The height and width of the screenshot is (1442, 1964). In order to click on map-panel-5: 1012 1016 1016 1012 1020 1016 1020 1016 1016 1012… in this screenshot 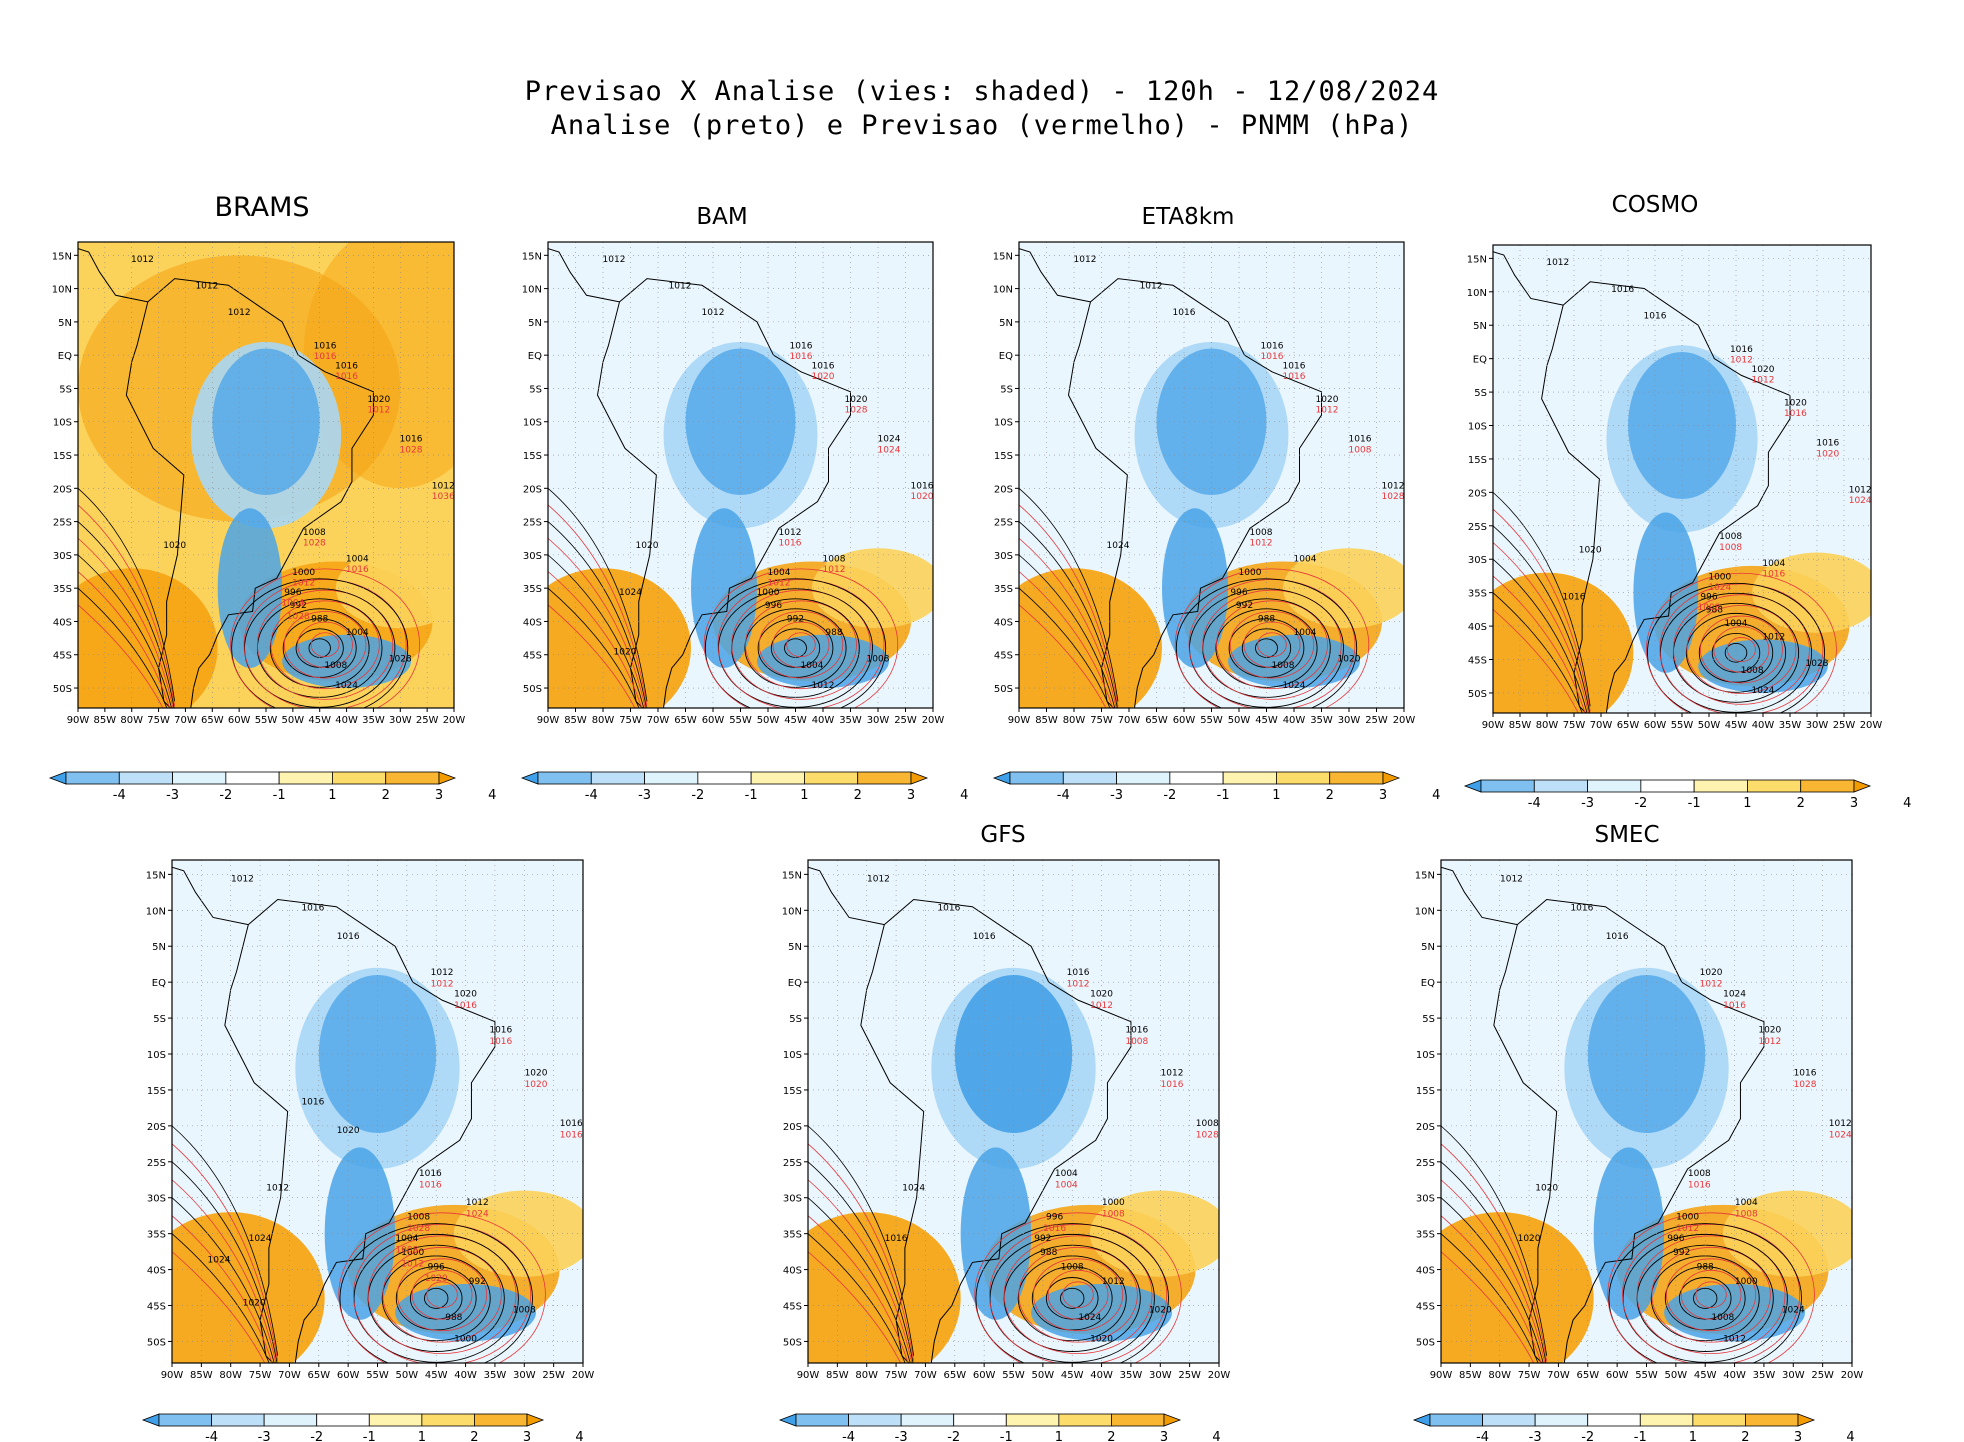, I will do `click(364, 1122)`.